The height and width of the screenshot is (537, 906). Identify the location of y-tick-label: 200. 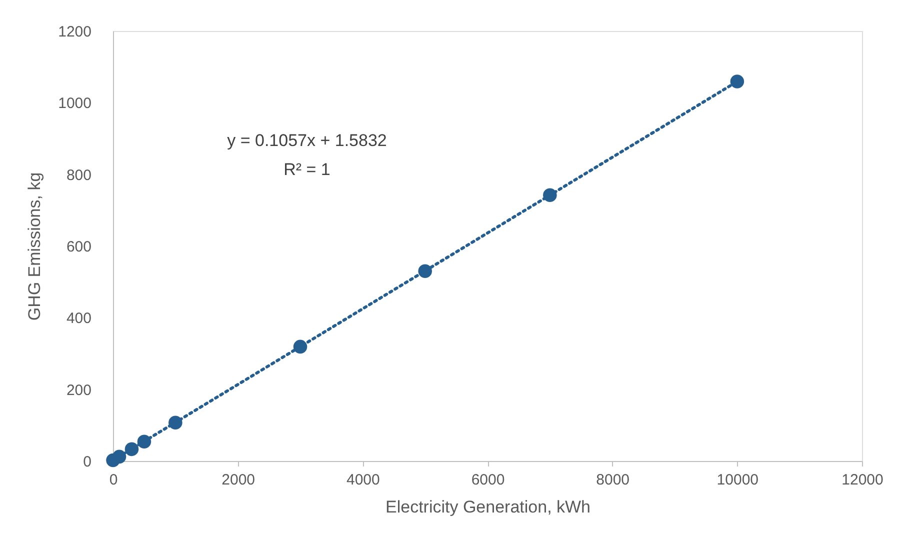
(79, 390).